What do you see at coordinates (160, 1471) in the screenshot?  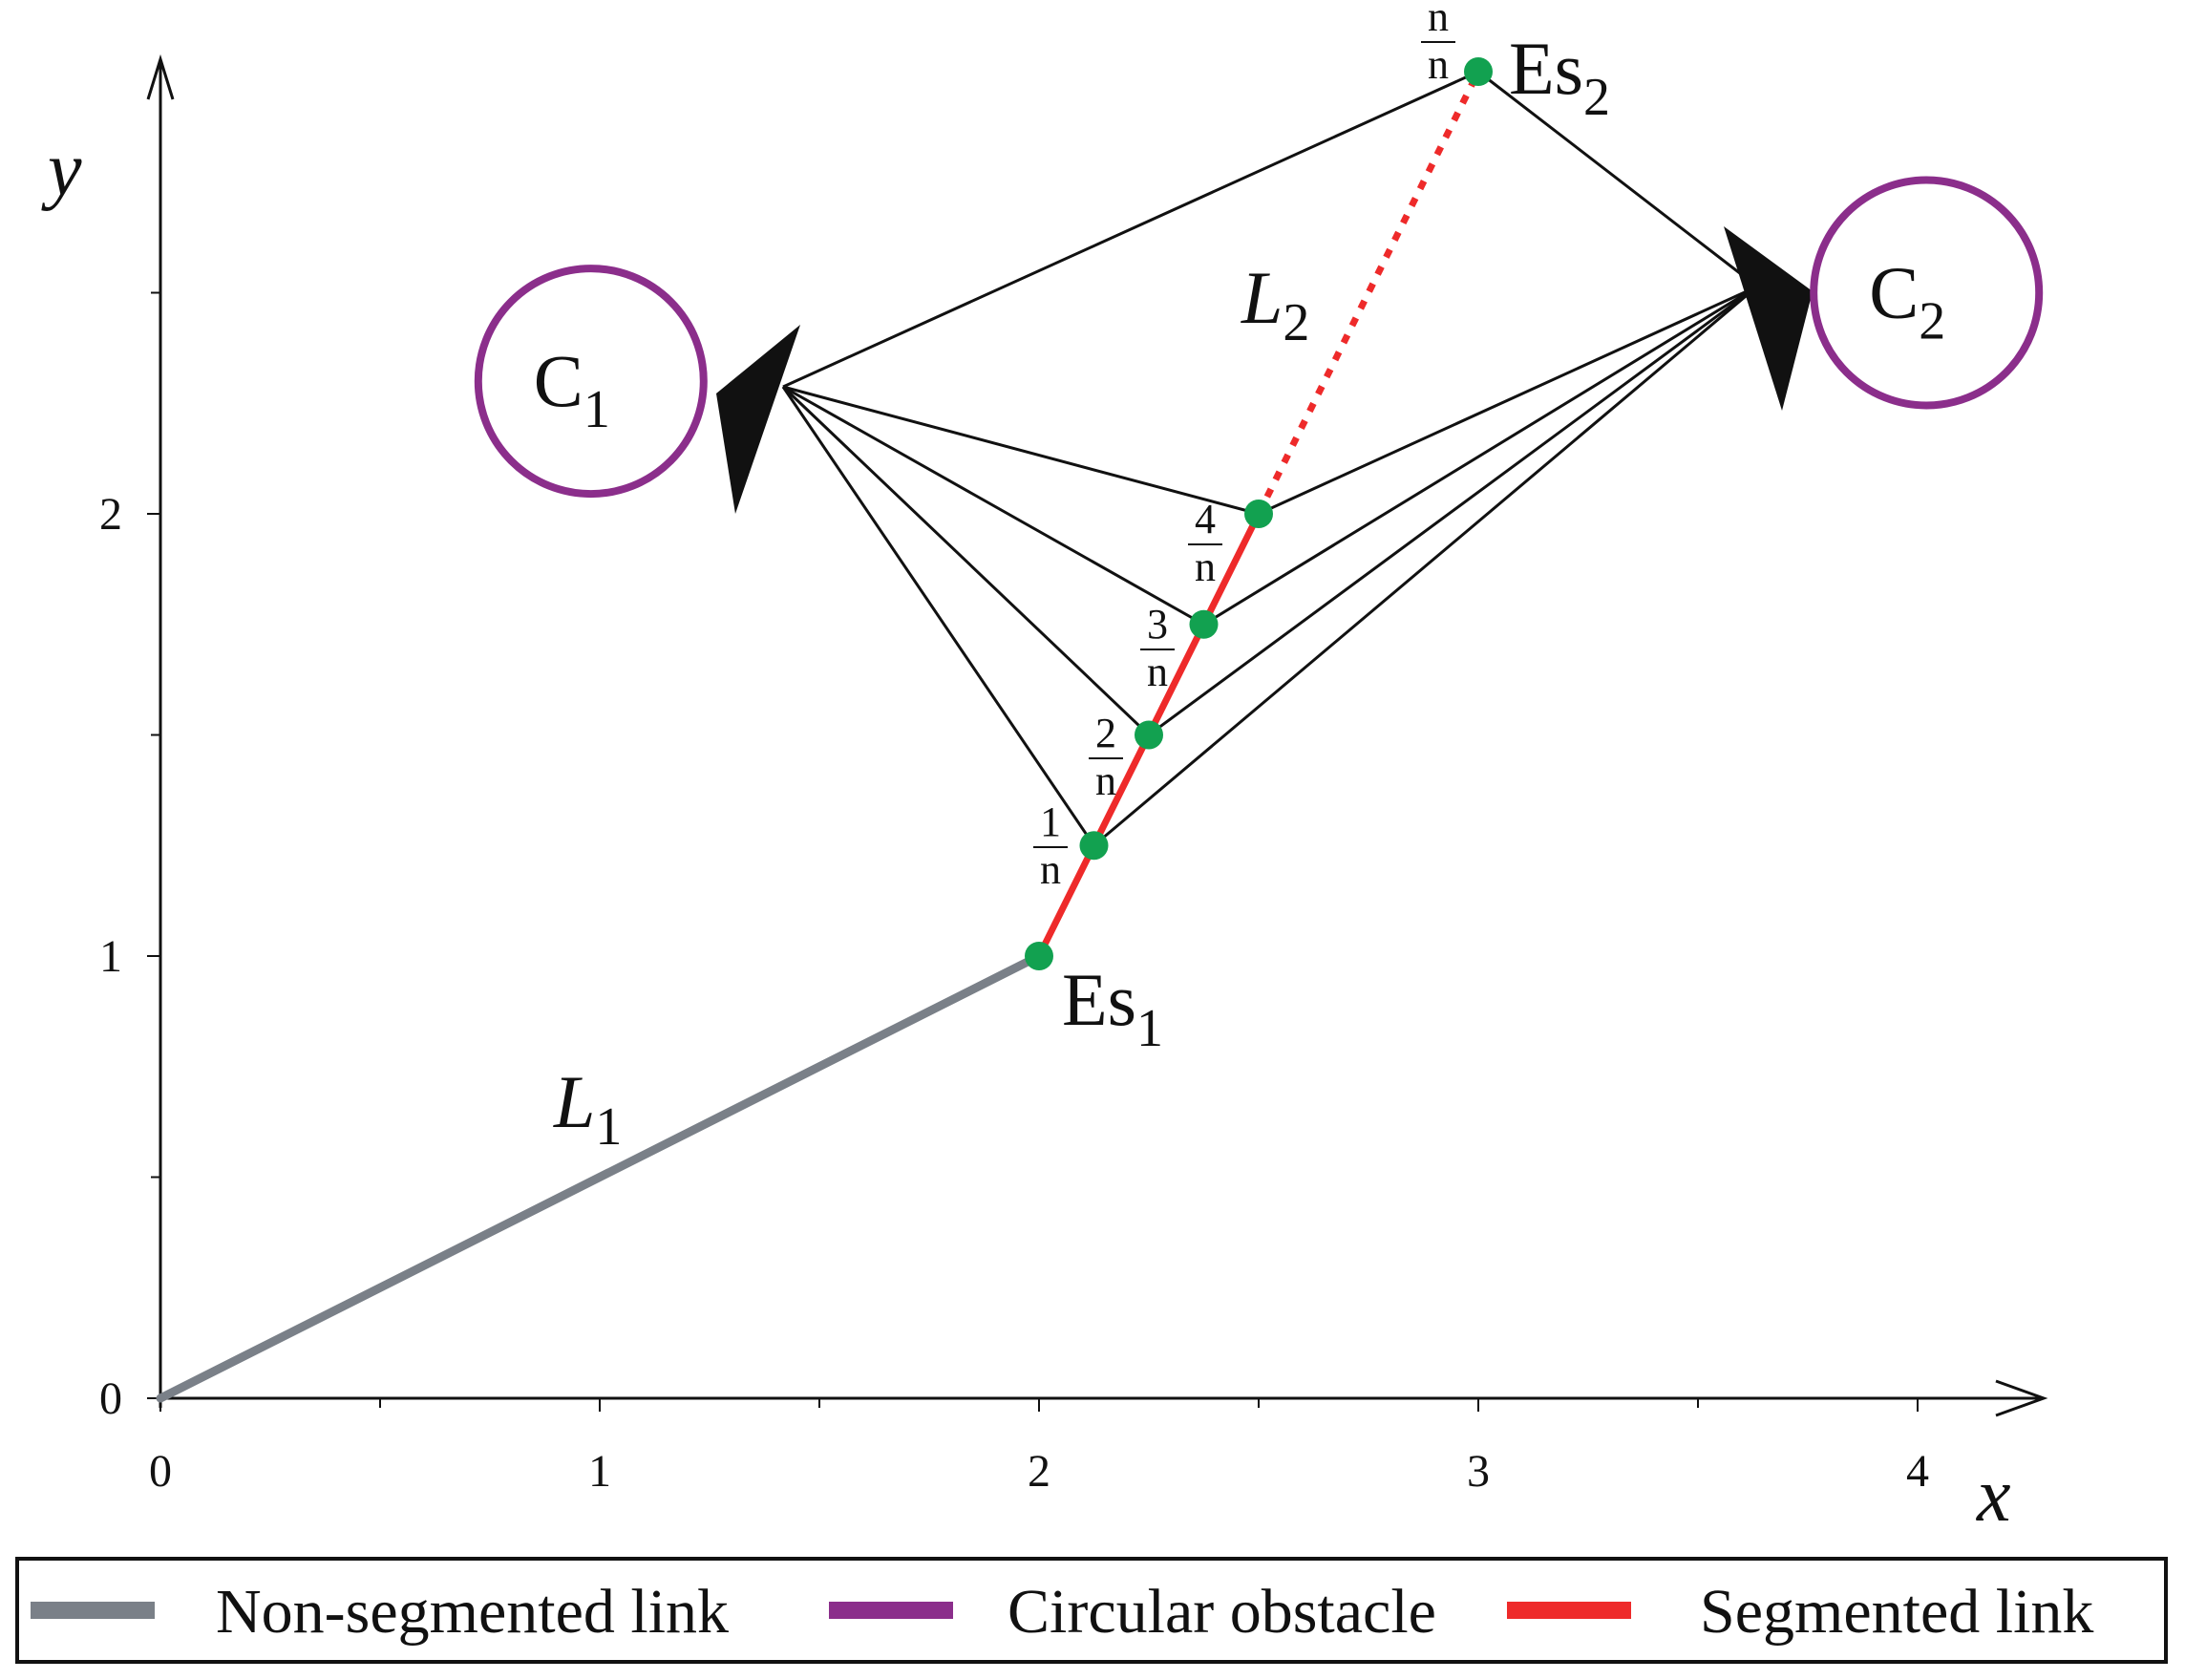 I see `x-tick-label: 0` at bounding box center [160, 1471].